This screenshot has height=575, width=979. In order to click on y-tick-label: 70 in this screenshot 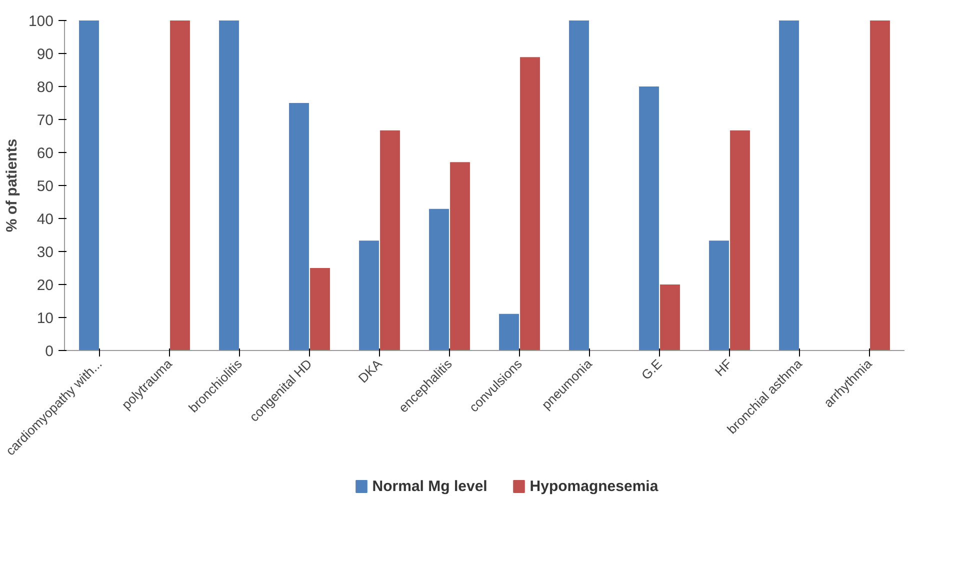, I will do `click(45, 120)`.